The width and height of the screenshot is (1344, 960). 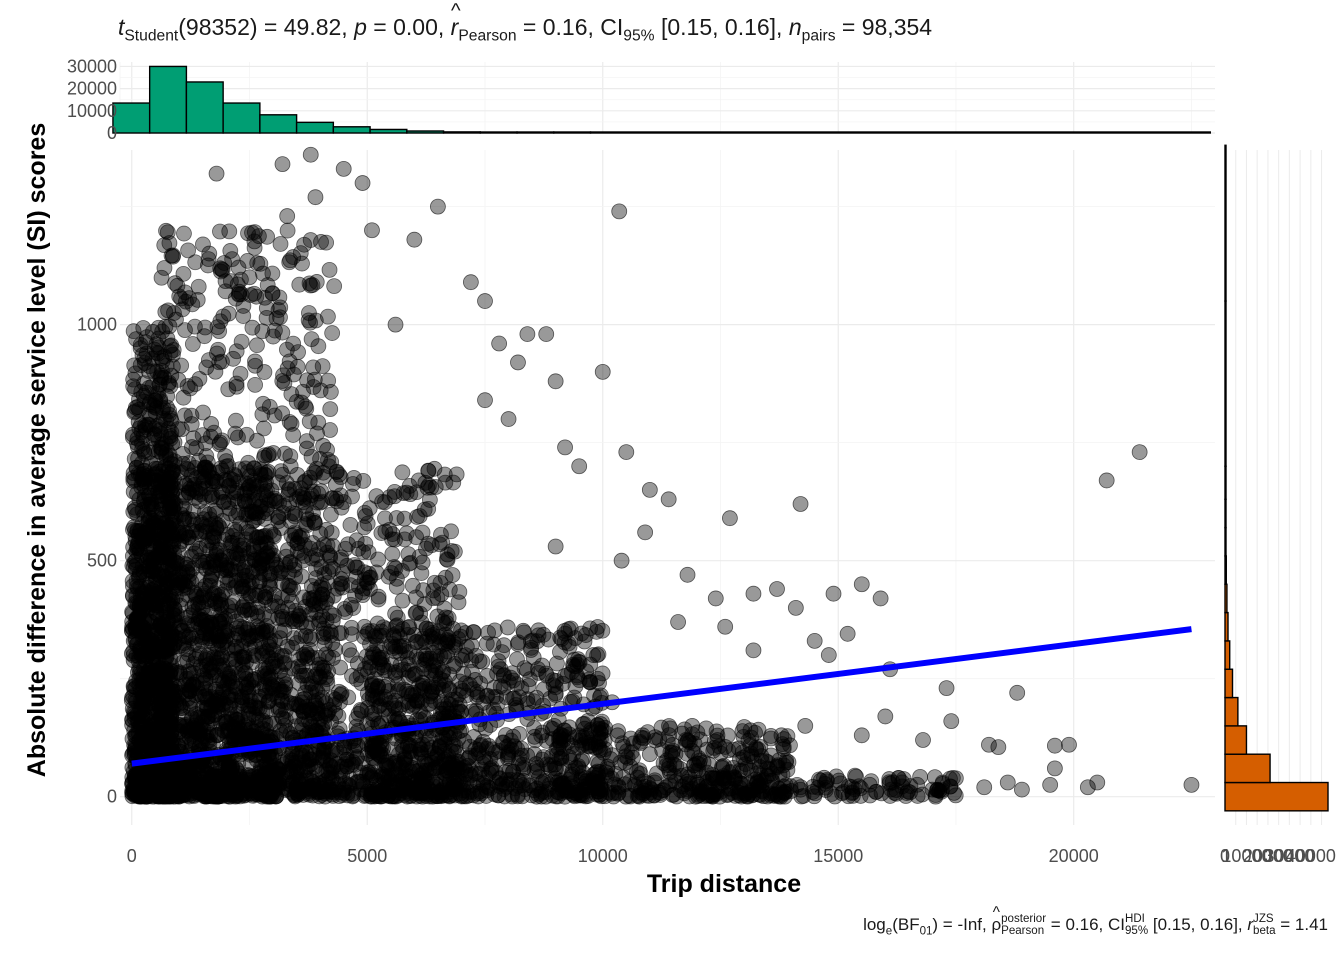 I want to click on top-histogram-y-tick: 10000, so click(x=92, y=111).